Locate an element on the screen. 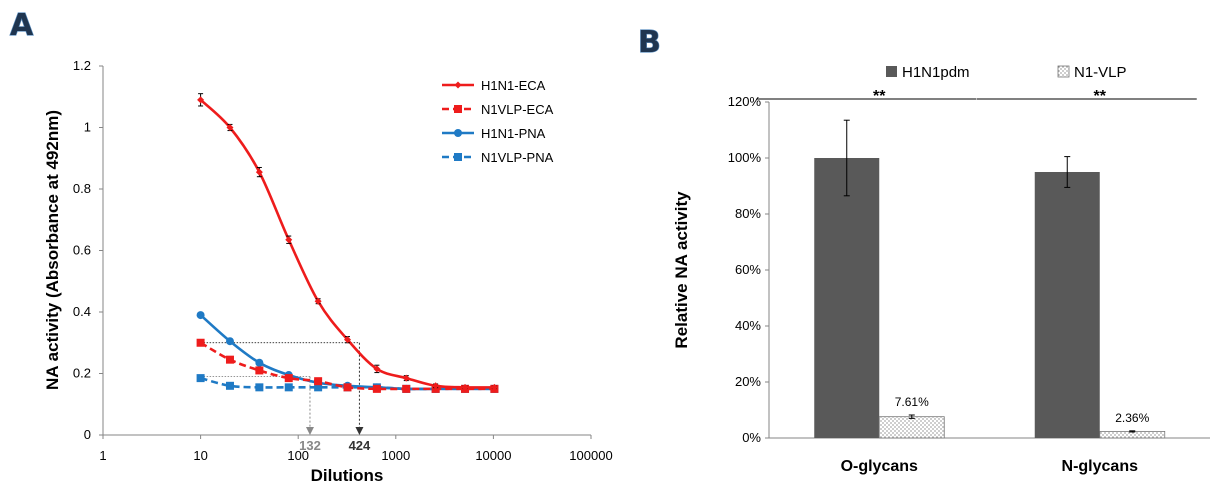 The width and height of the screenshot is (1216, 484). chart-a-annotation-label: 132 is located at coordinates (310, 445).